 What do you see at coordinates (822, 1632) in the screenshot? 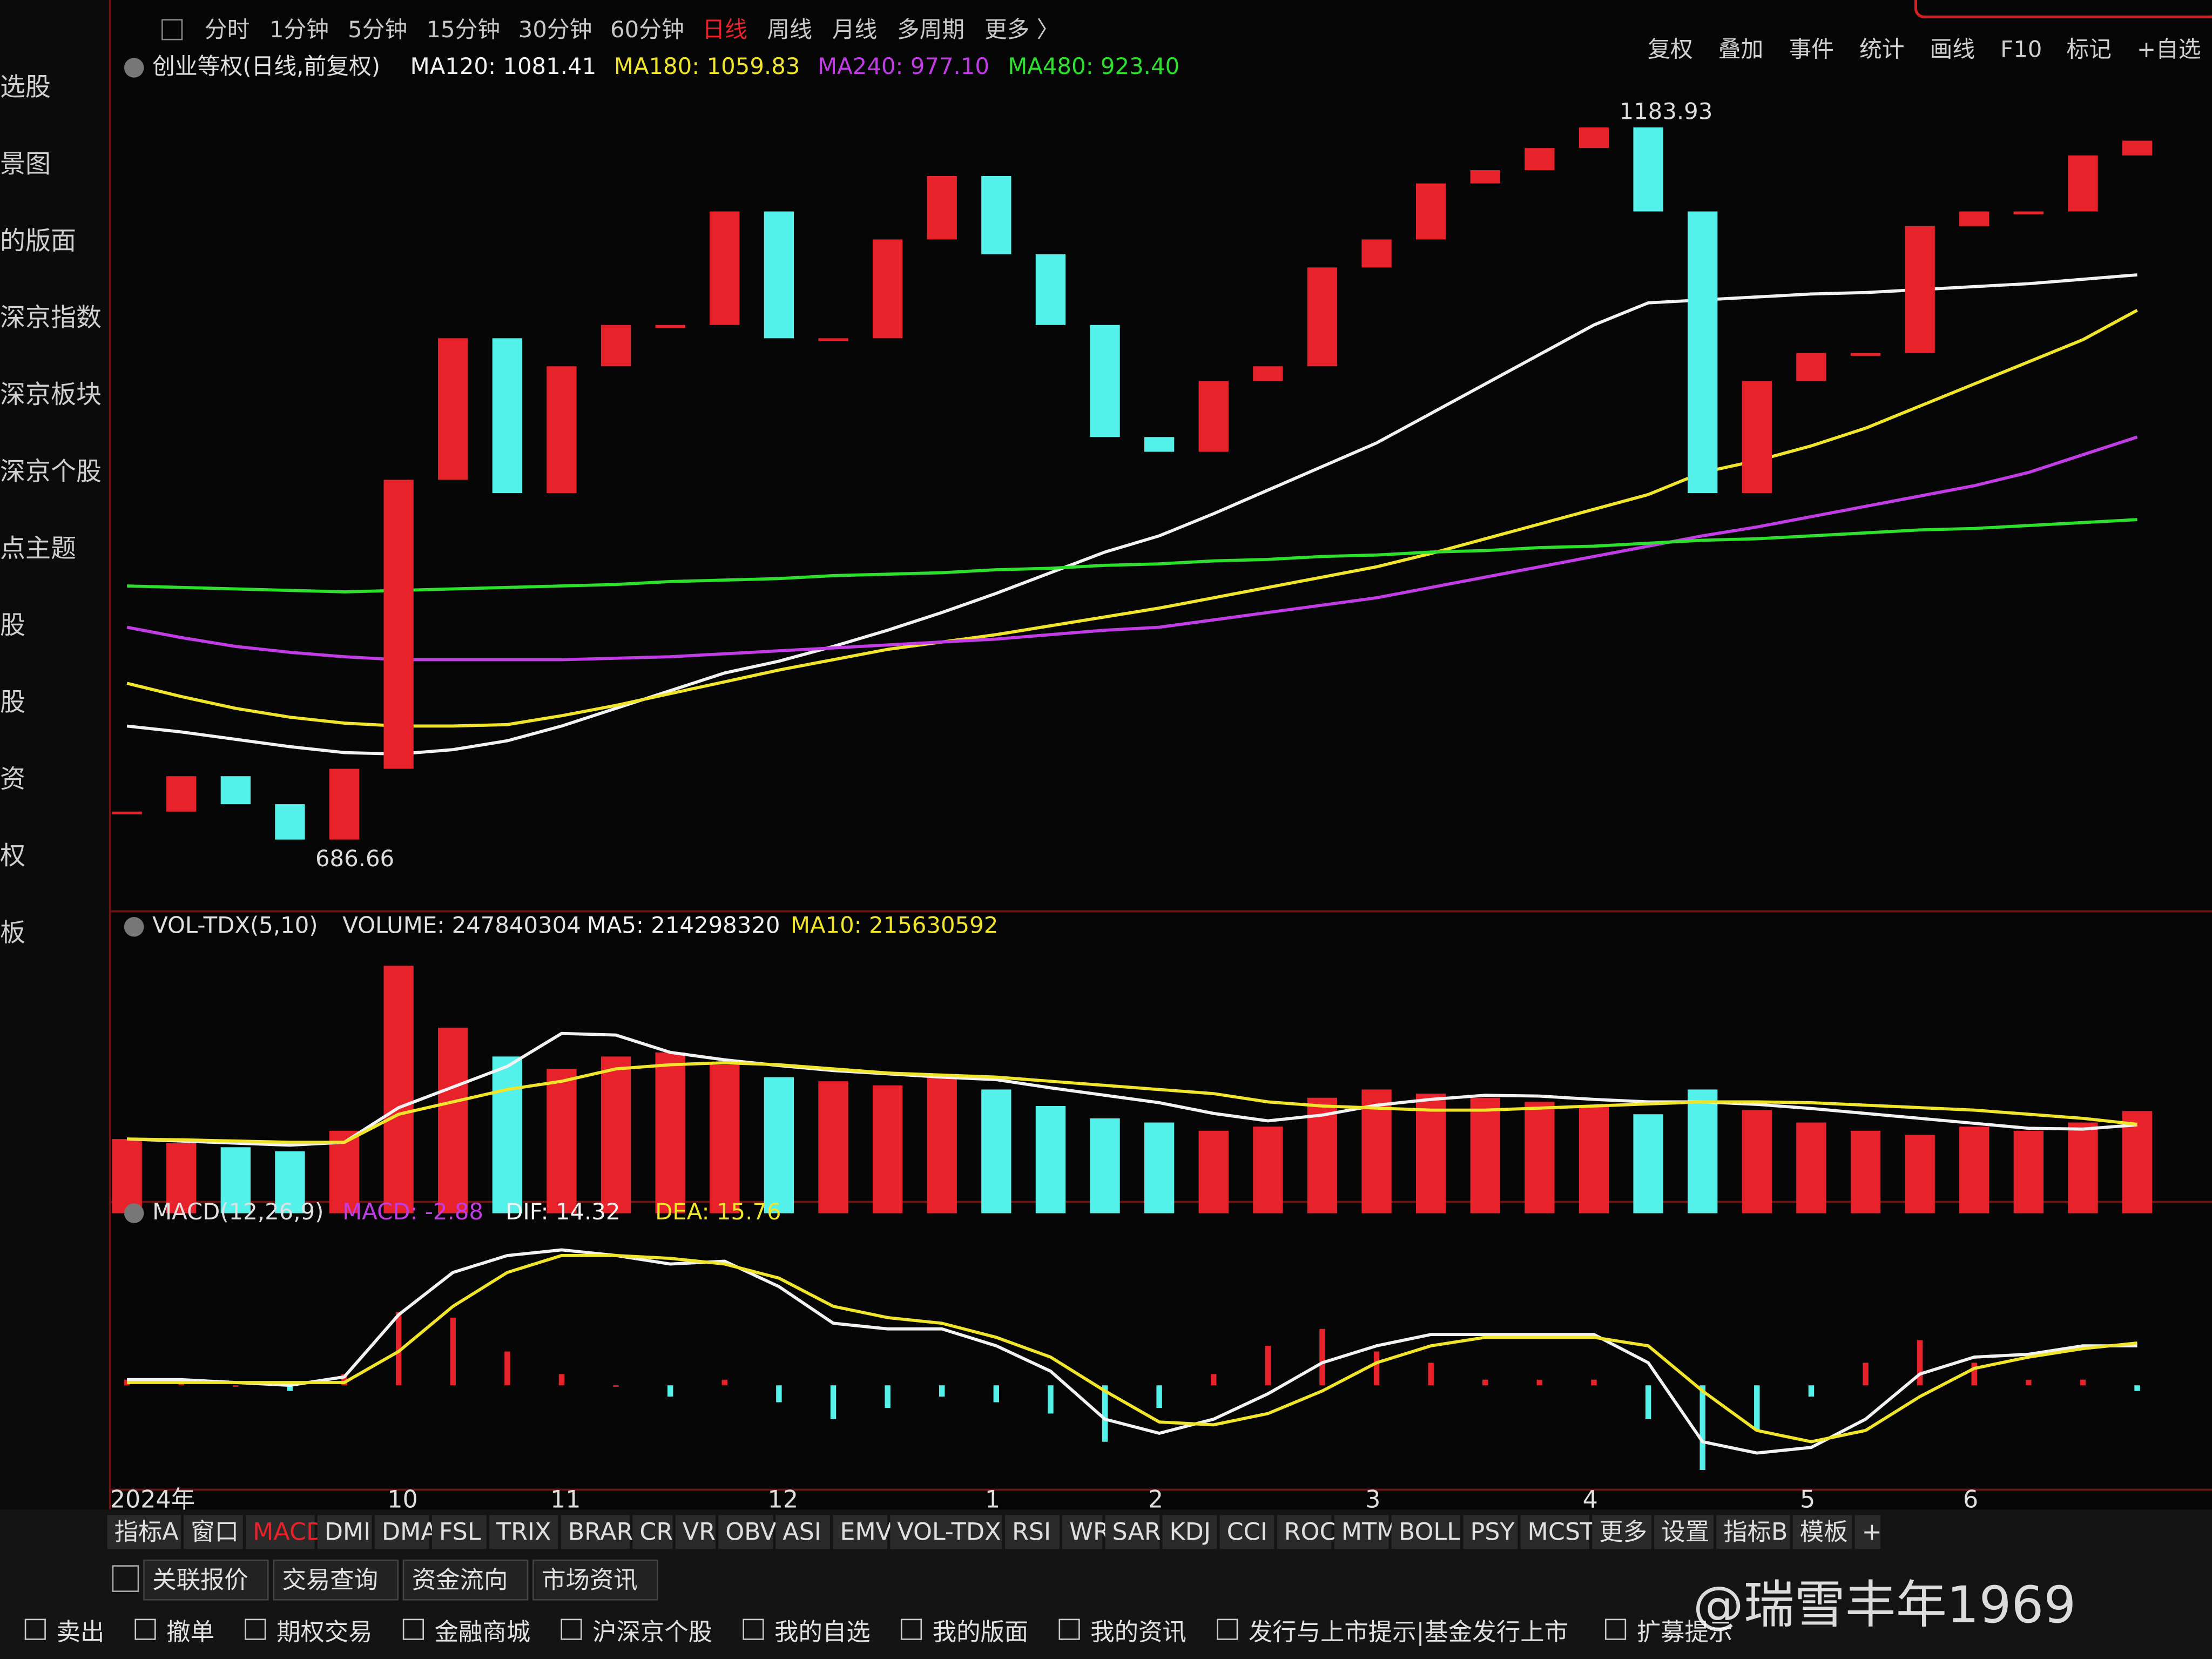
I see `toolbar-item: 我的自选` at bounding box center [822, 1632].